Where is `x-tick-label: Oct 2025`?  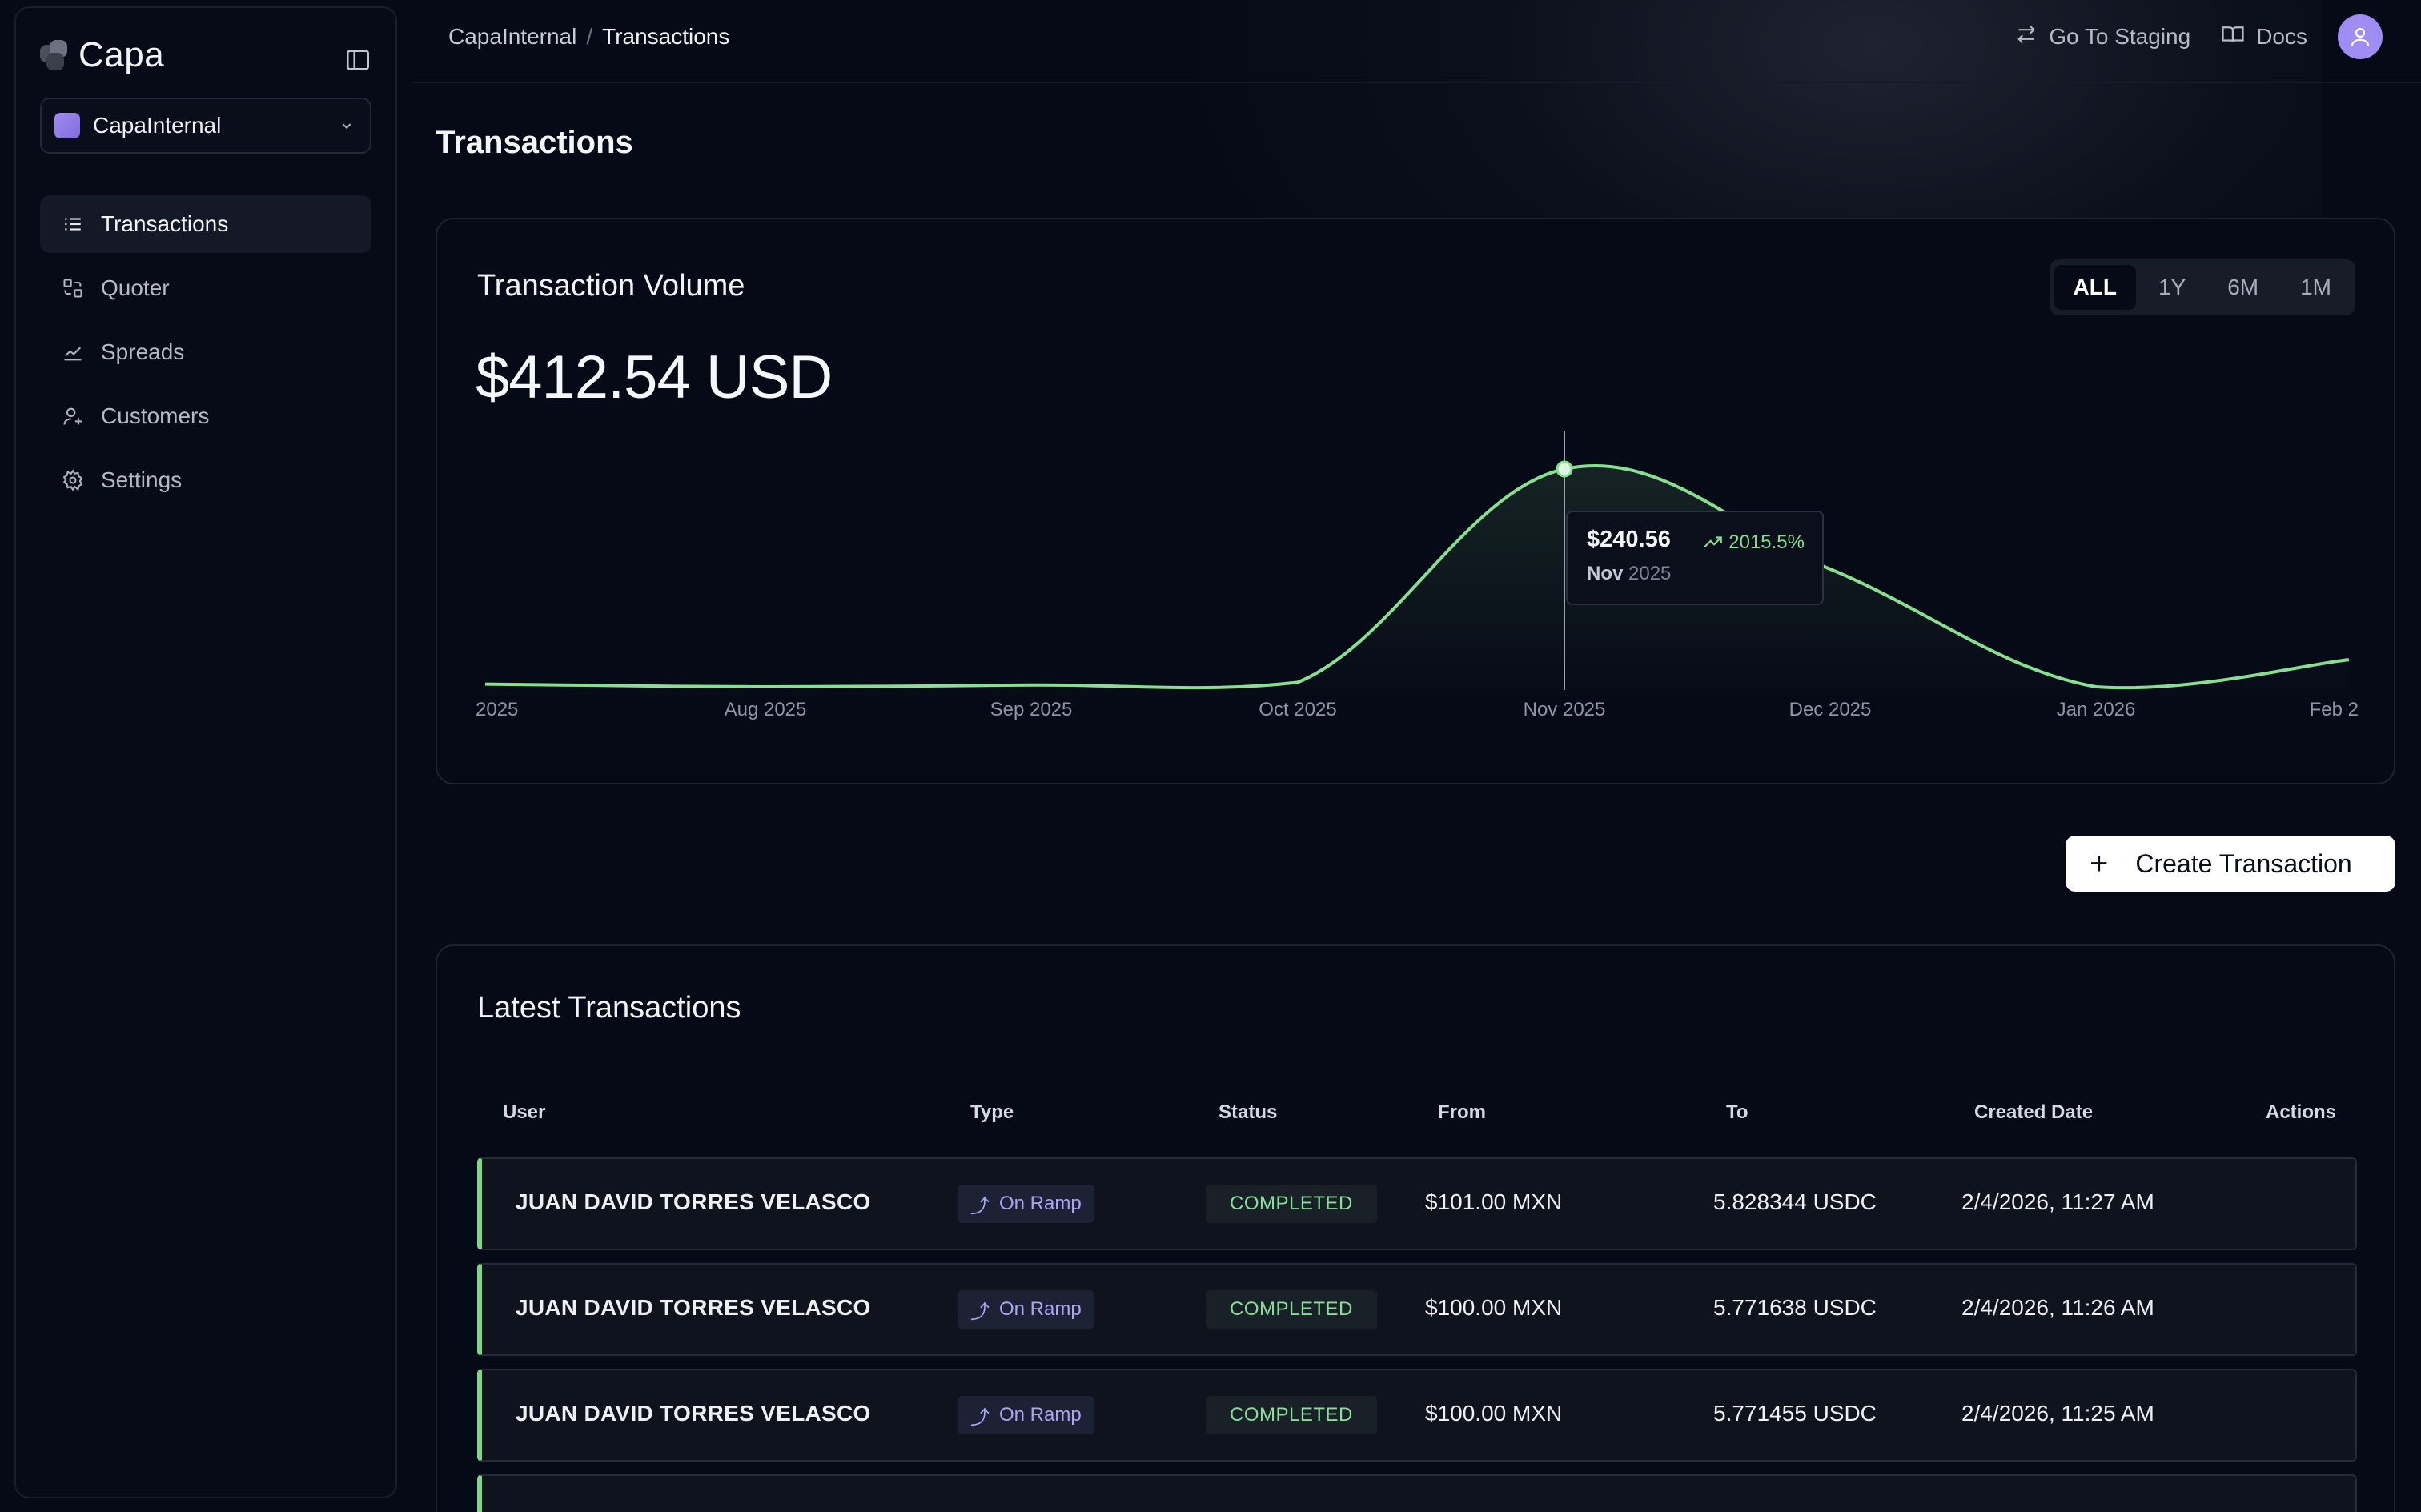 x-tick-label: Oct 2025 is located at coordinates (1298, 709).